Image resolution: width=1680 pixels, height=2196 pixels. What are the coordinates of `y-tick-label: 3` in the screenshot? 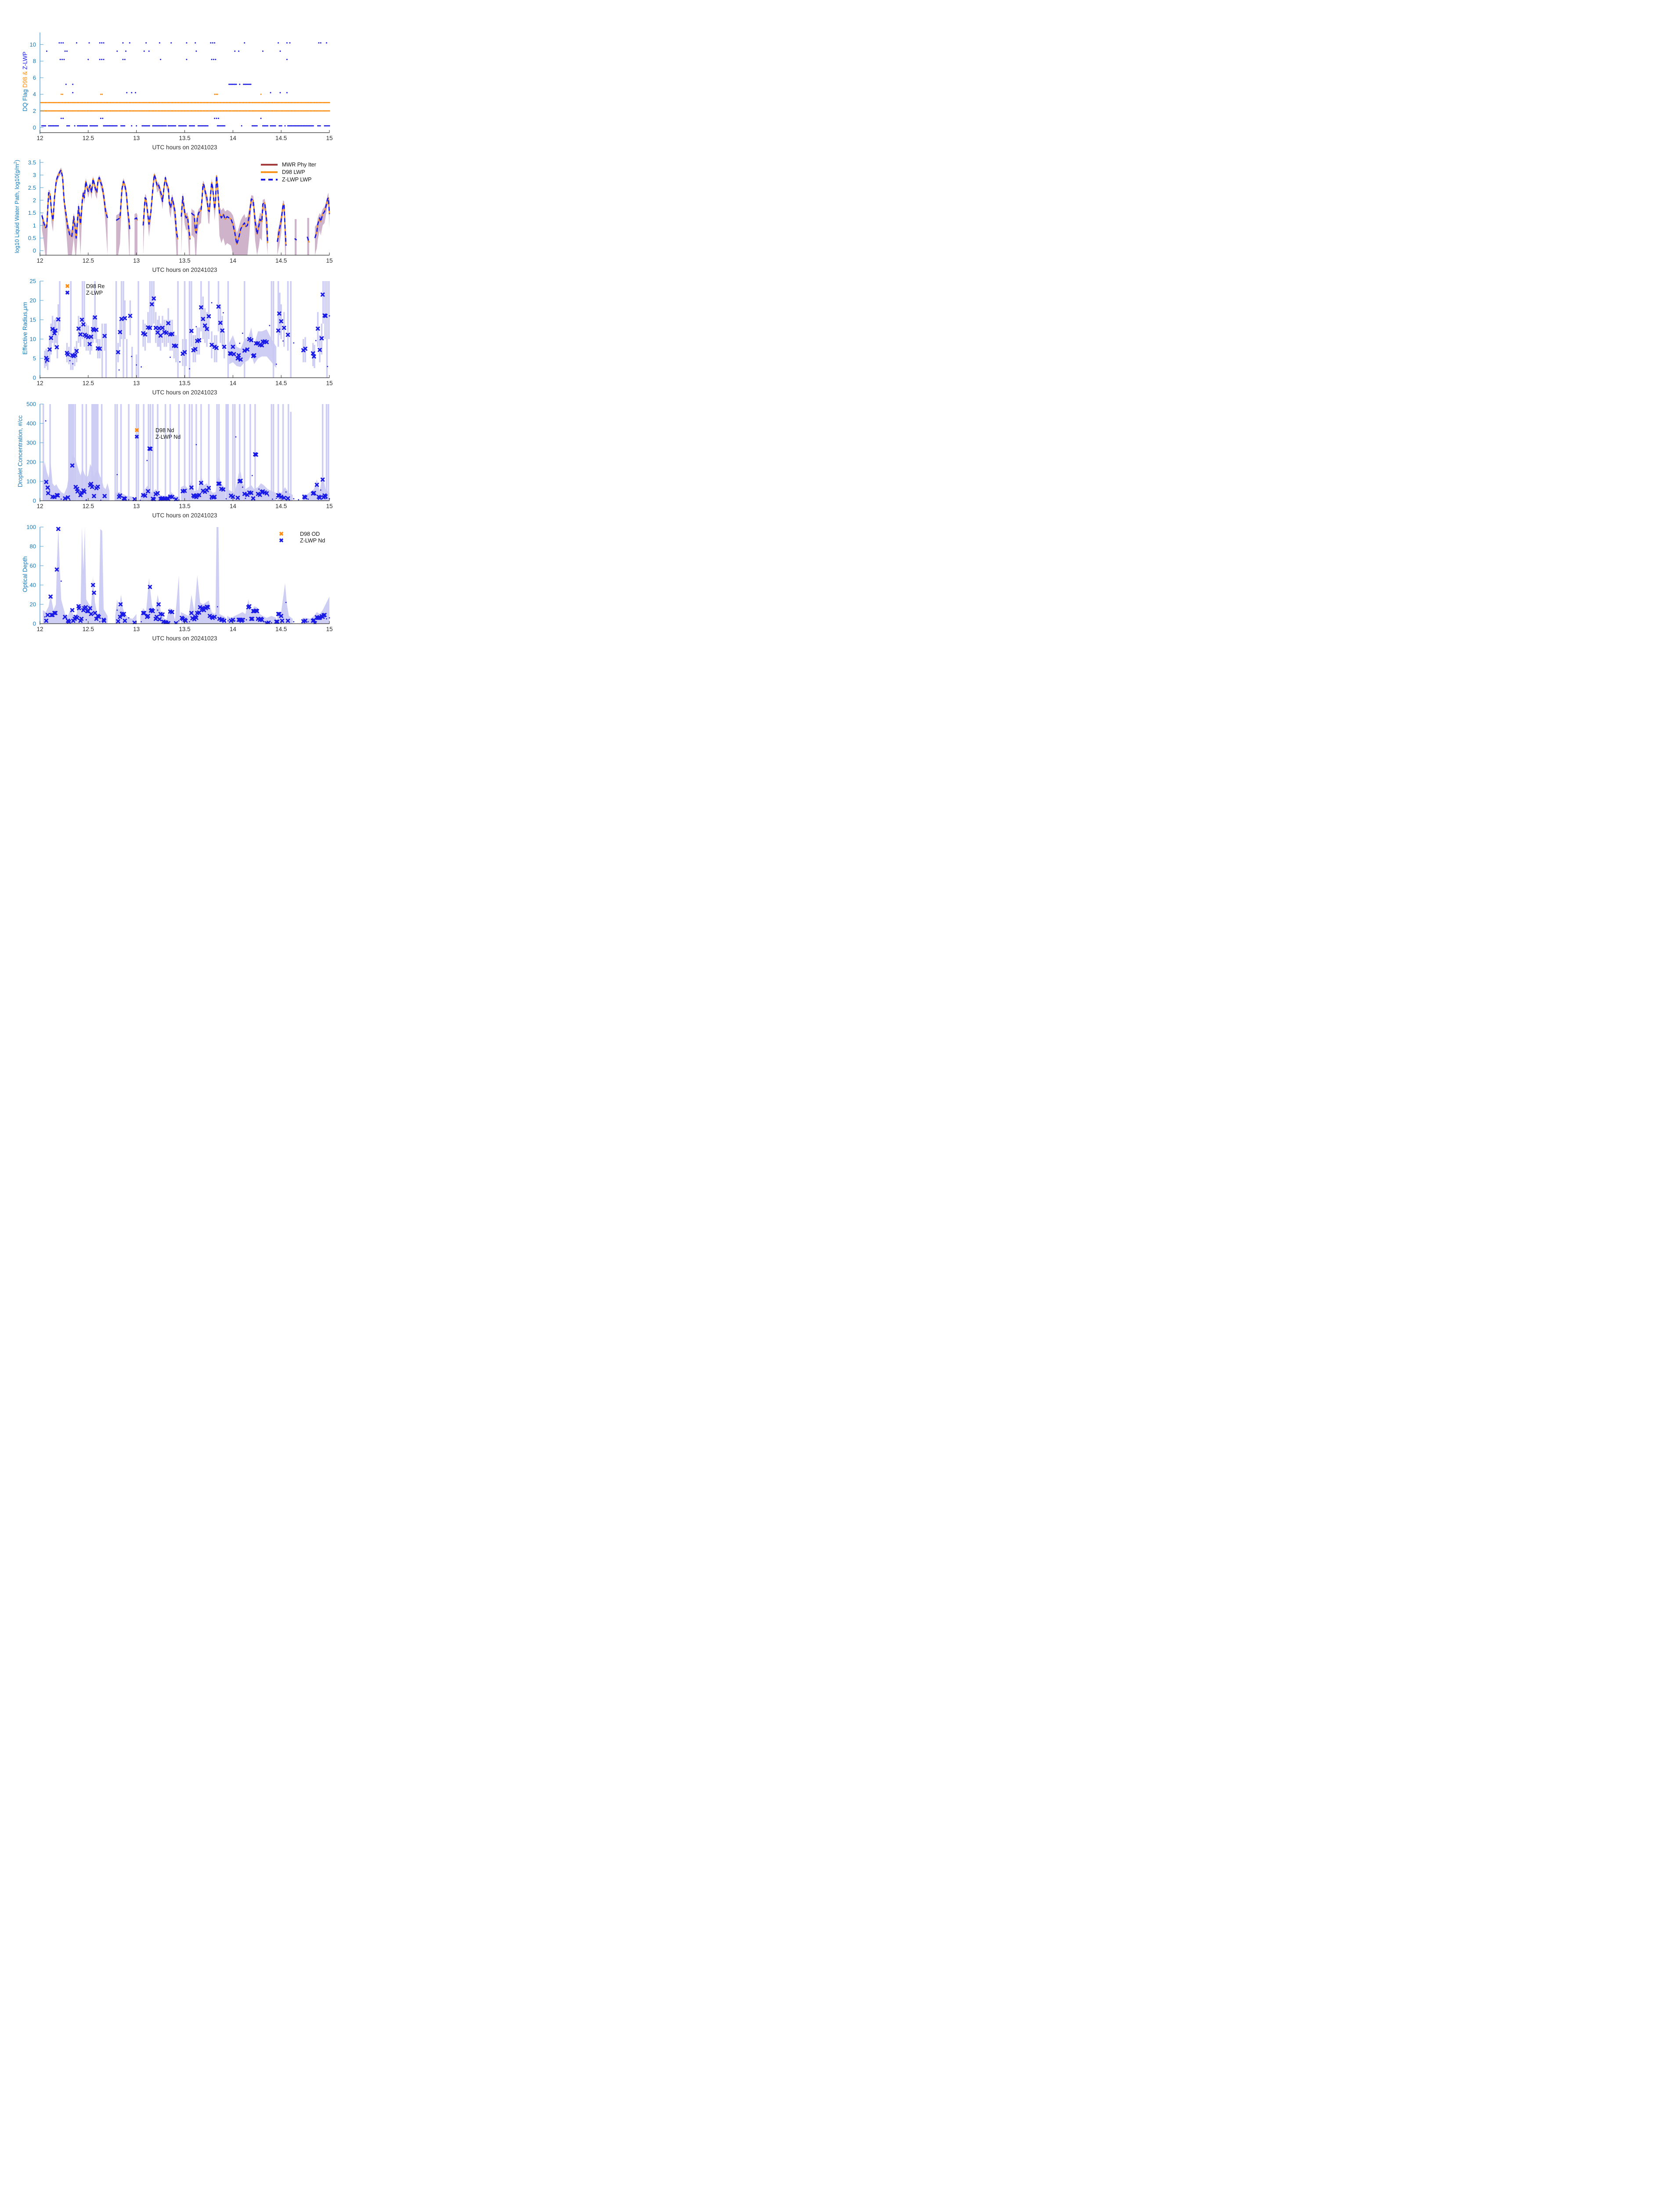 It's located at (35, 175).